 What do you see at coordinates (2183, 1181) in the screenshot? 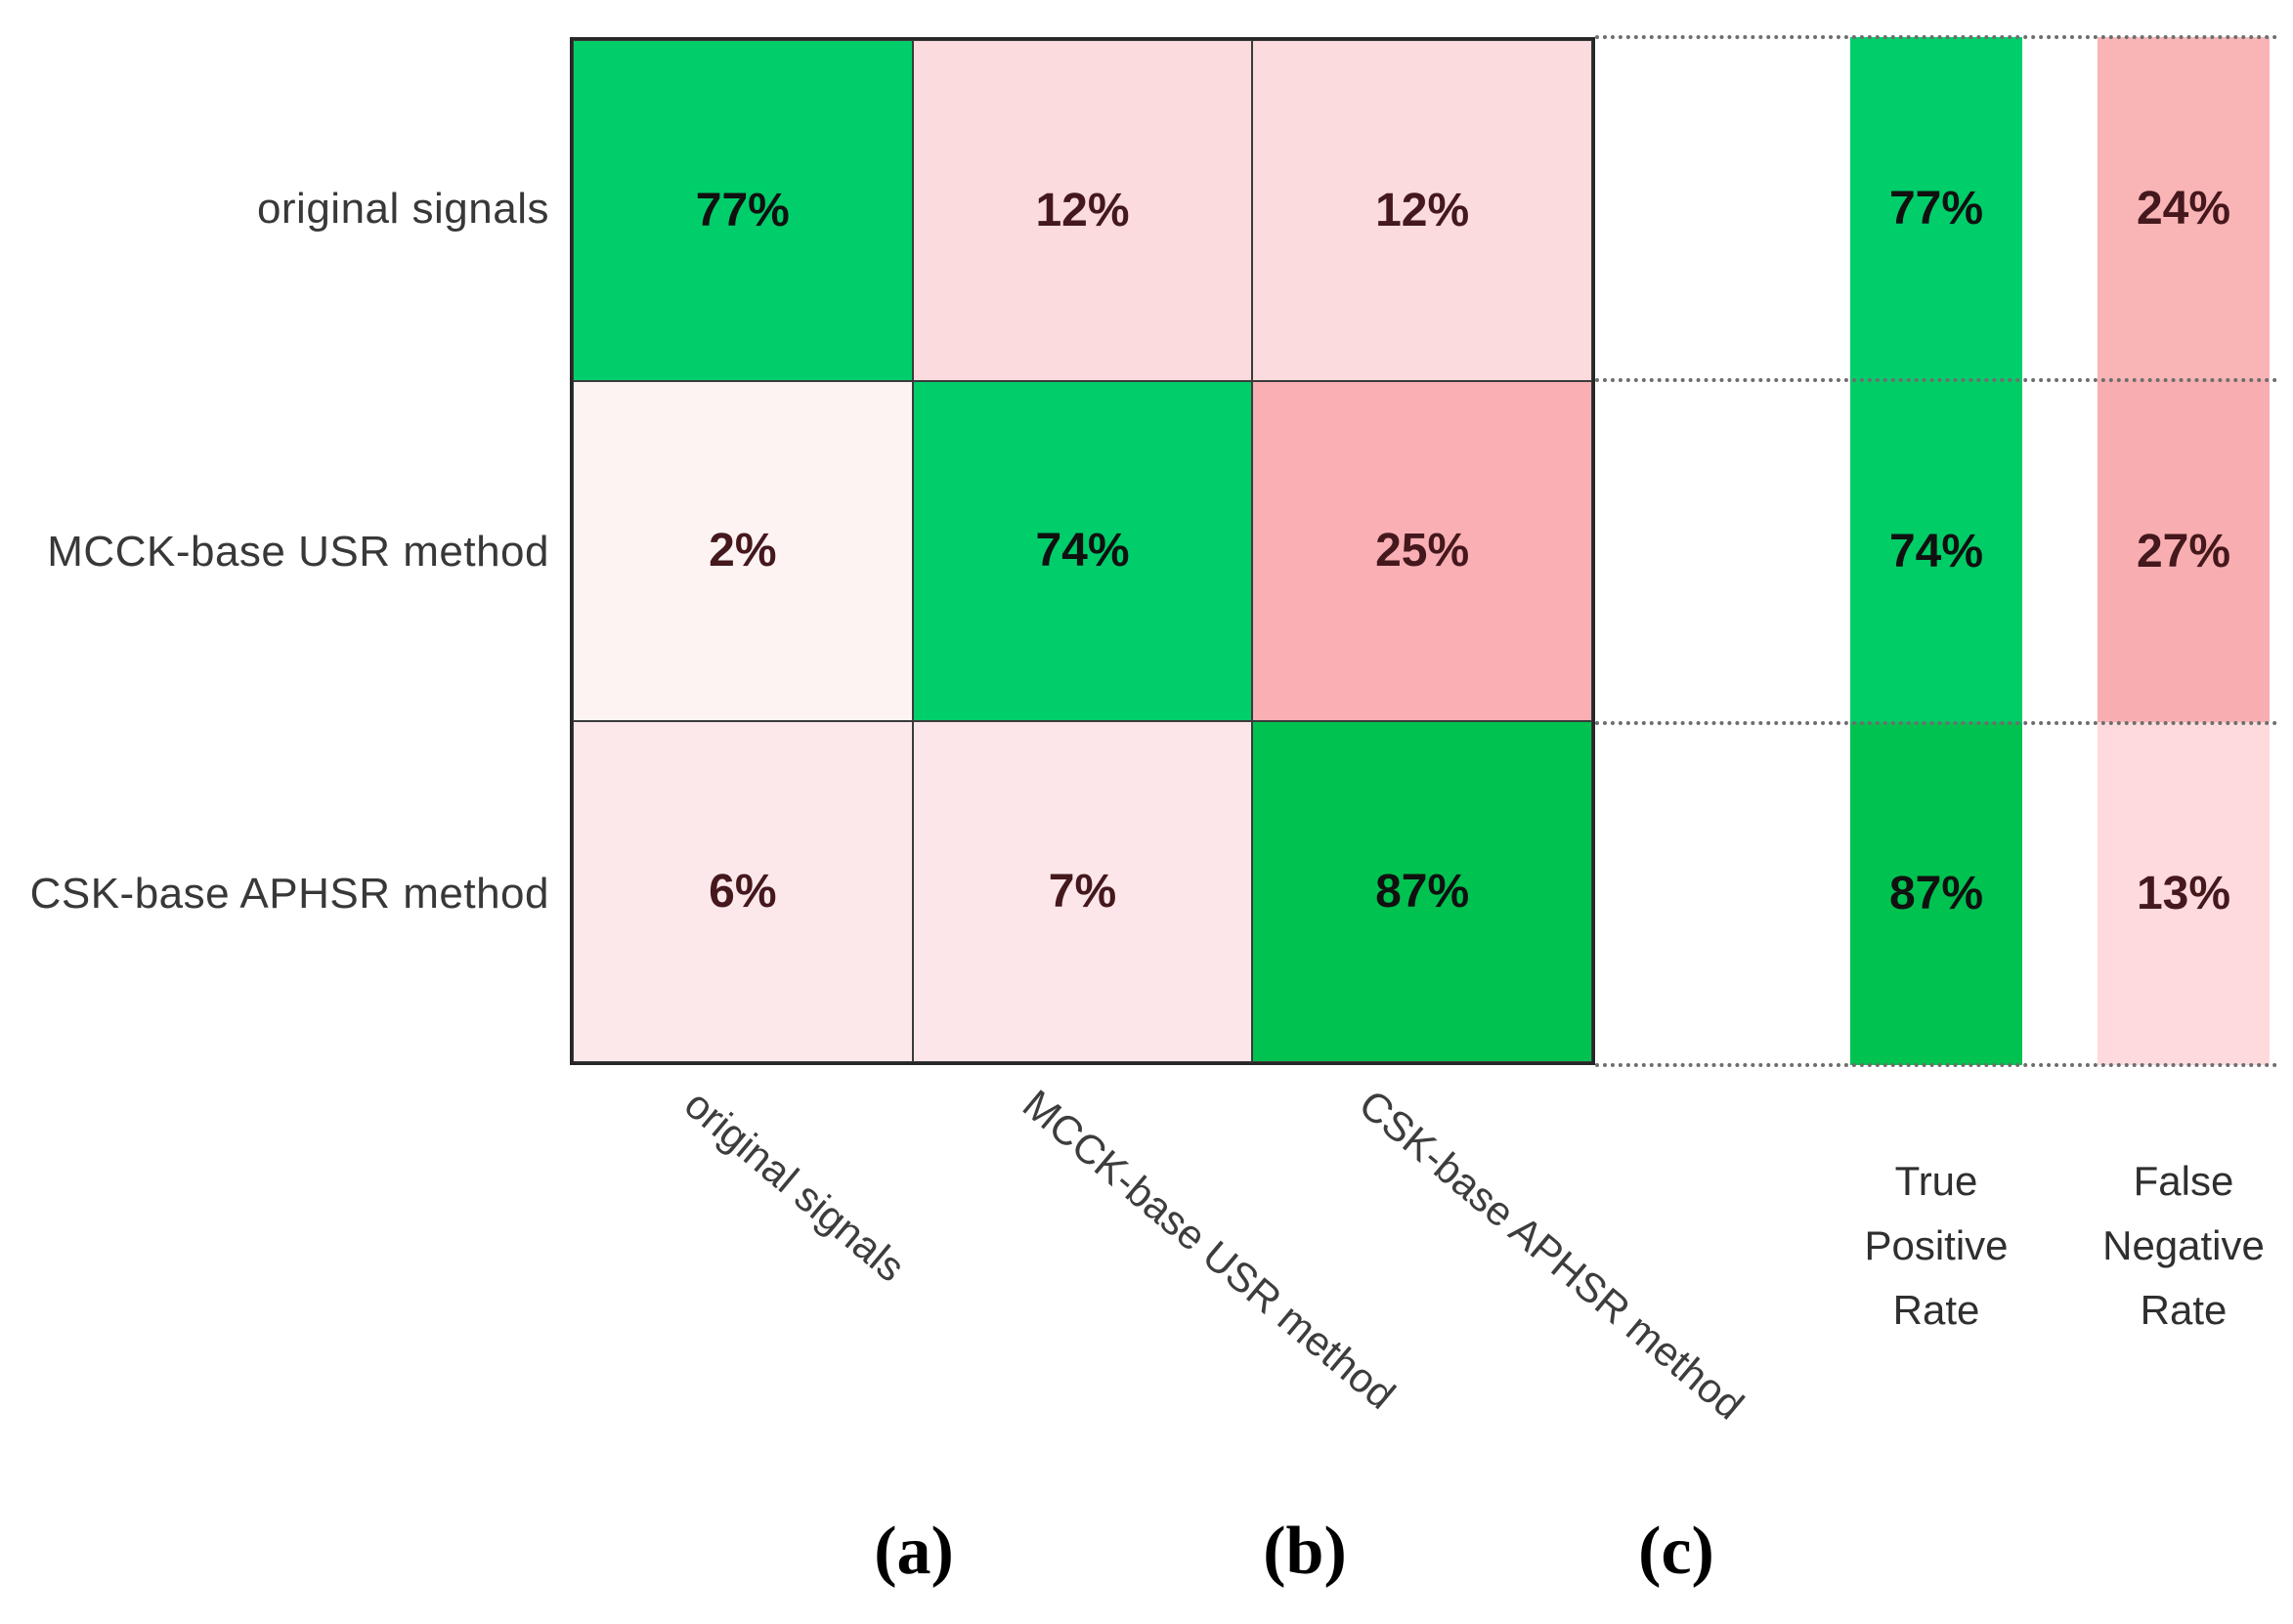
I see `fnr-header-line: False` at bounding box center [2183, 1181].